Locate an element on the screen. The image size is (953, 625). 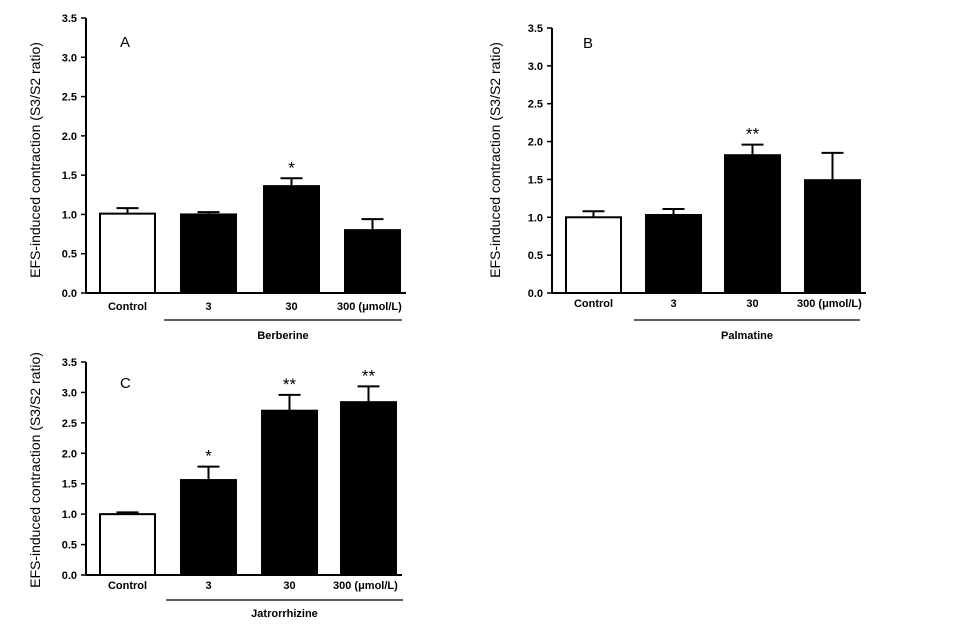
panel-label: A is located at coordinates (125, 42).